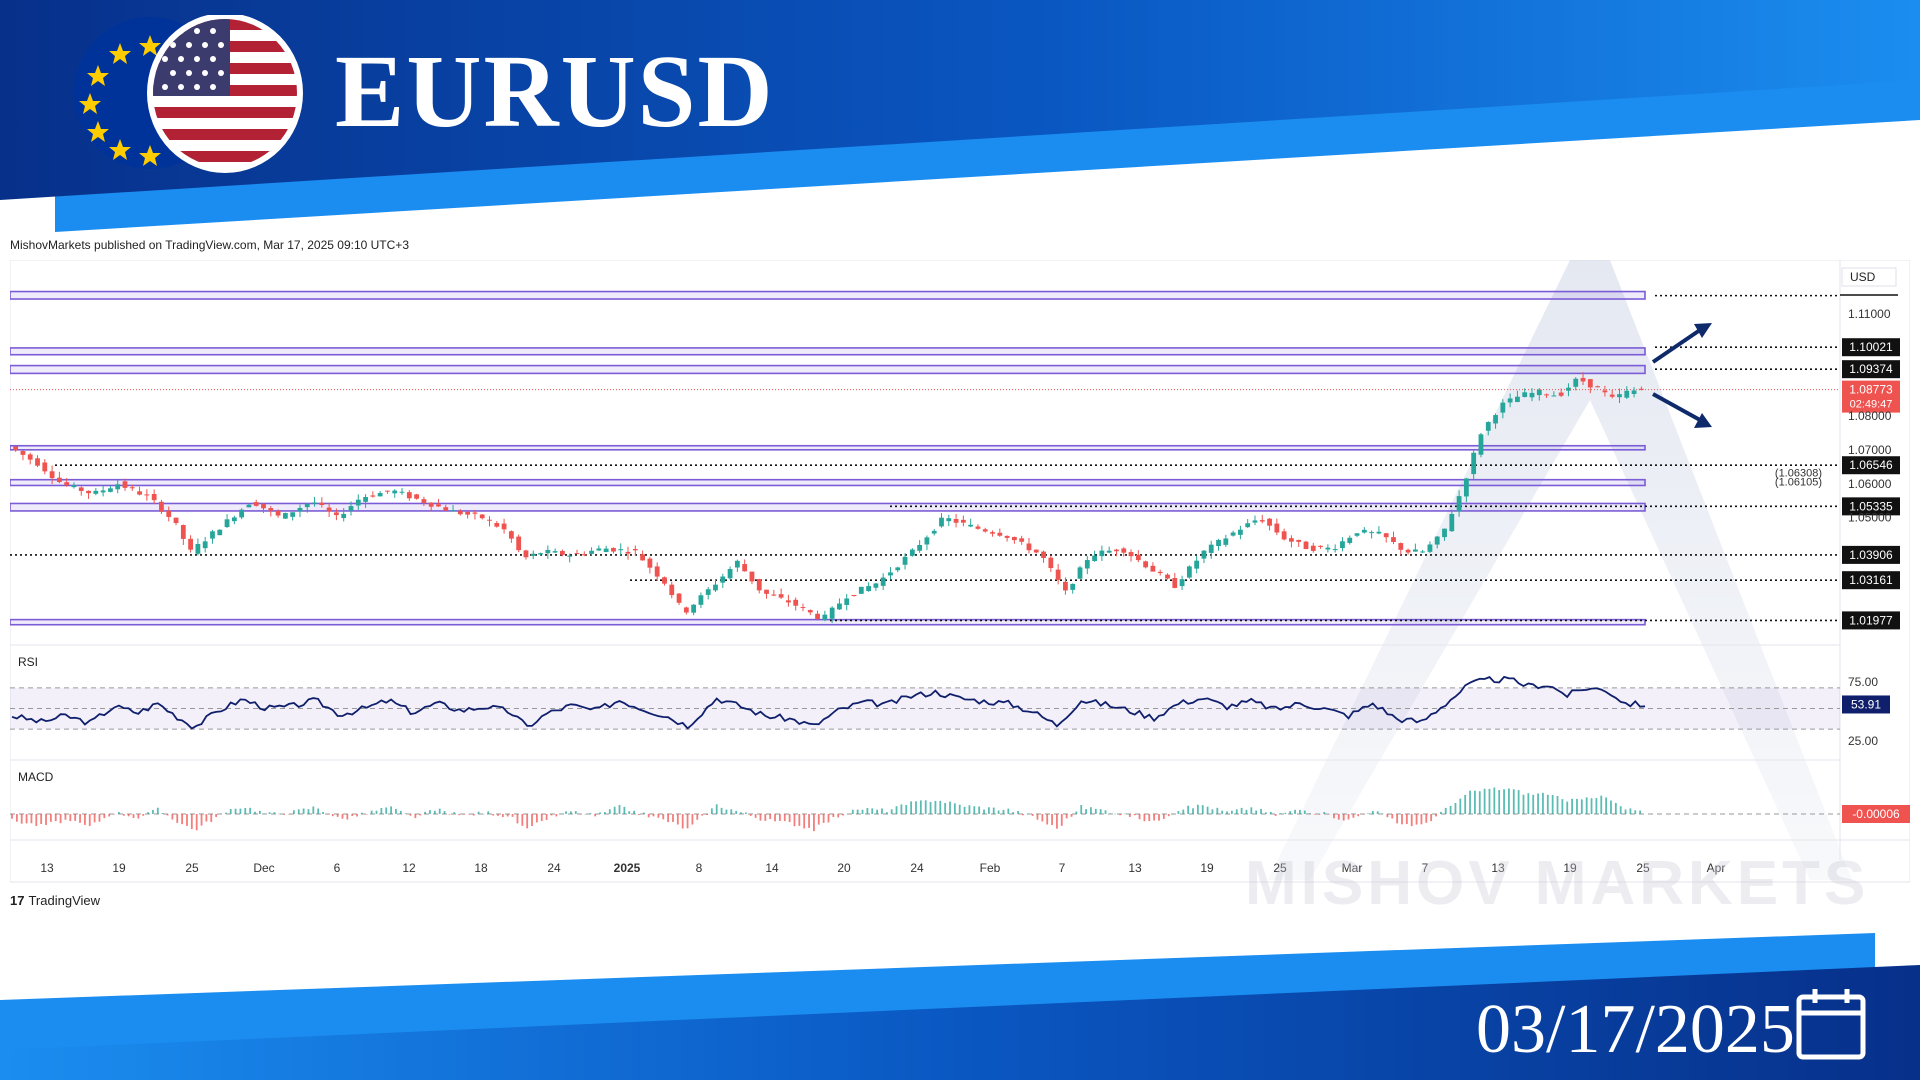 The image size is (1920, 1080). I want to click on x-tick-label: 24, so click(554, 868).